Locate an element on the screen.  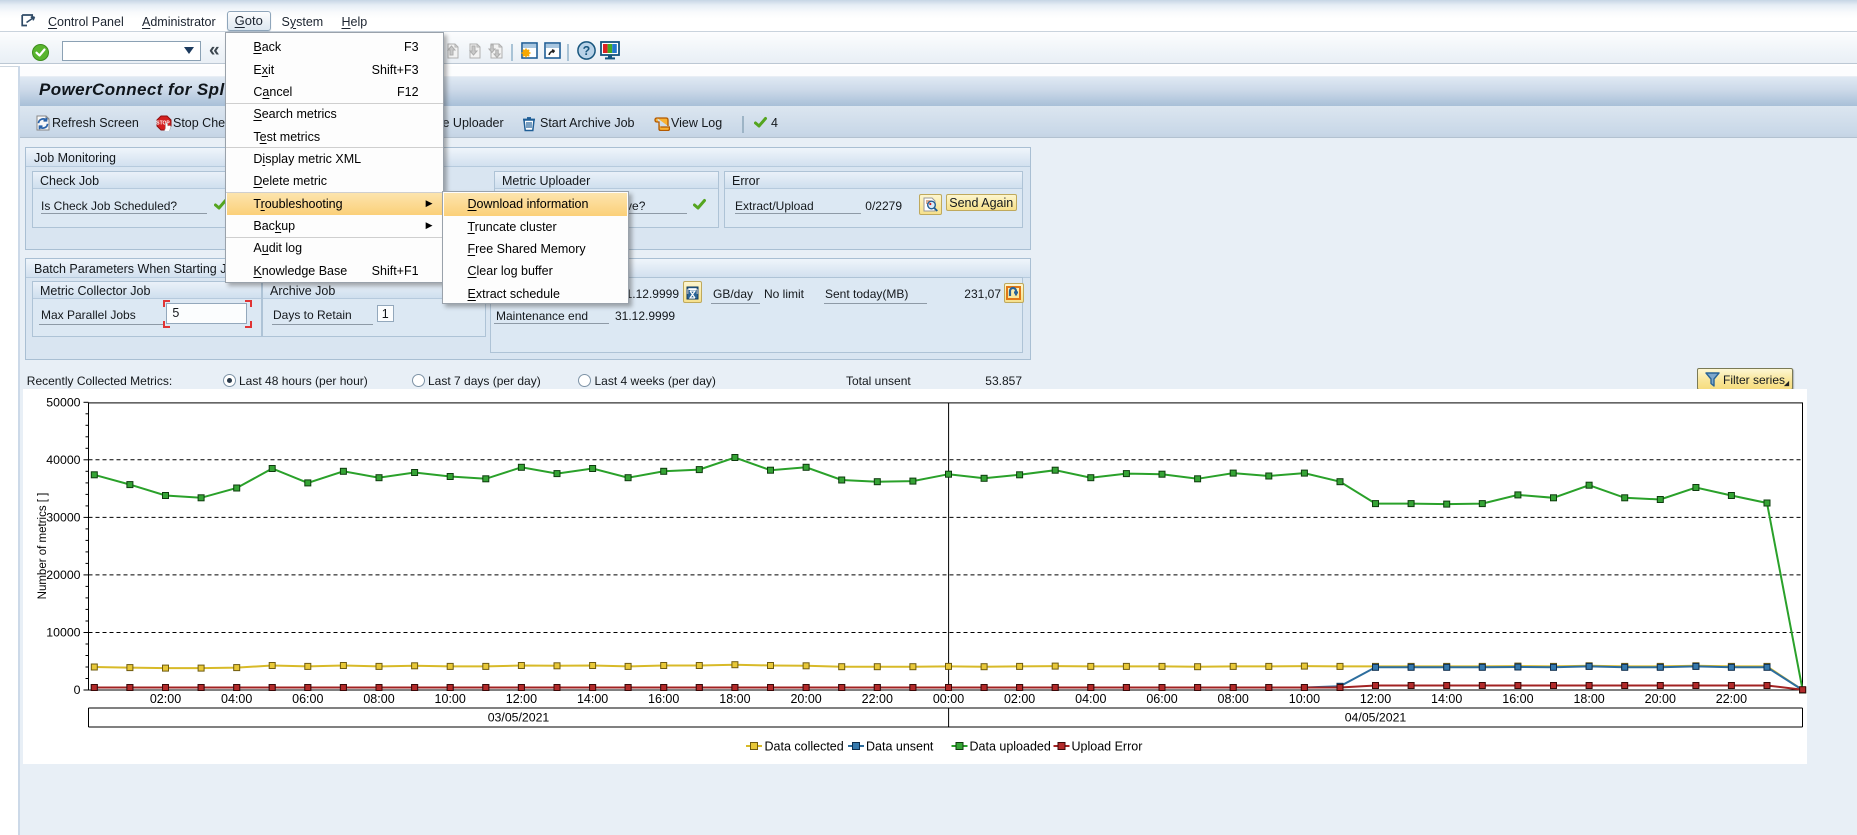
svg-text: Upload Error is located at coordinates (1107, 747).